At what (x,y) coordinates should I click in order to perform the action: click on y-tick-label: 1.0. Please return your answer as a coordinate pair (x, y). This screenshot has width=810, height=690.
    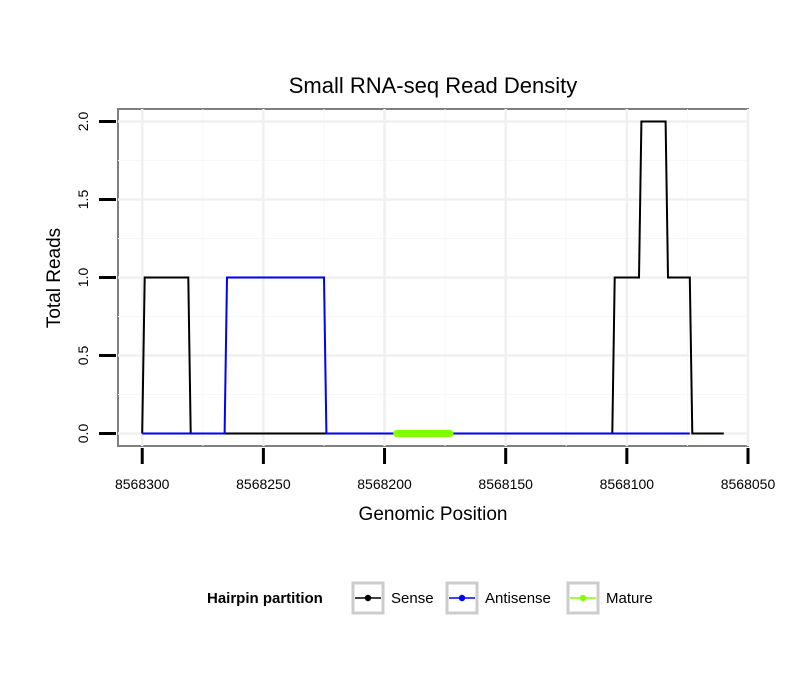
    Looking at the image, I should click on (83, 278).